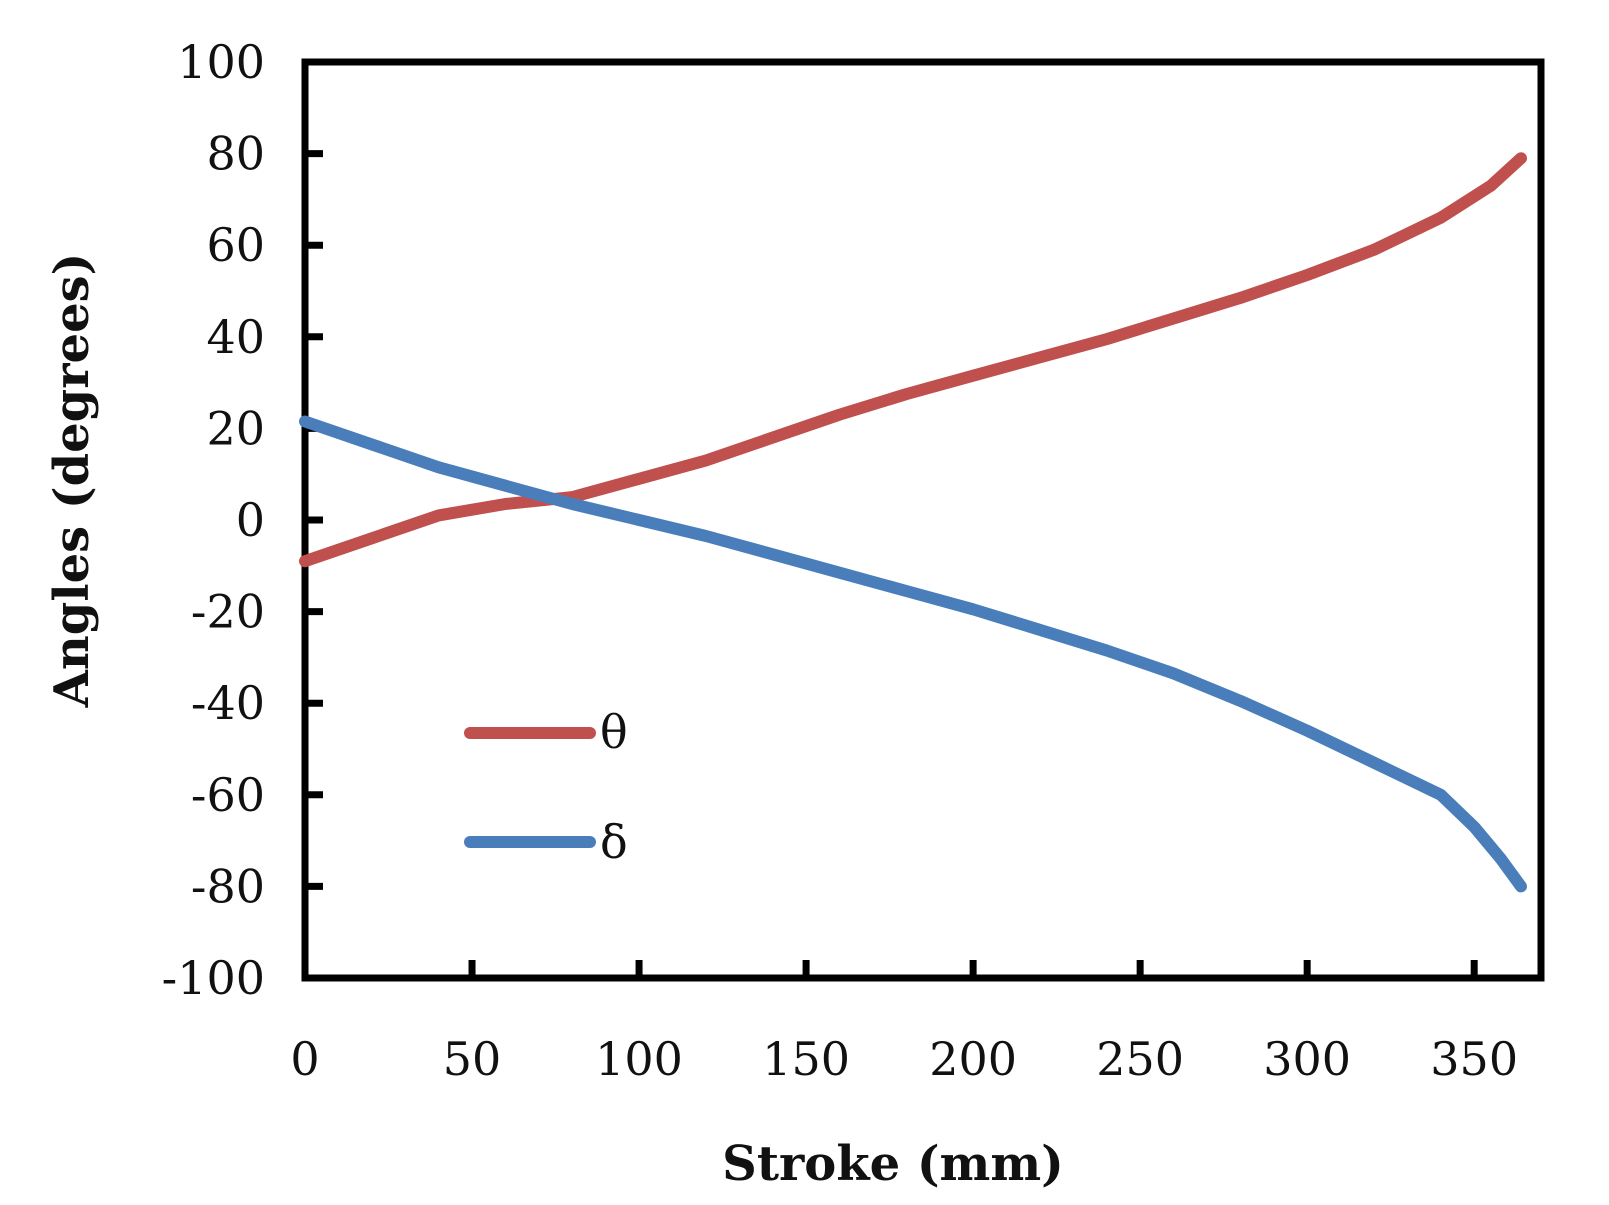  I want to click on x-tick-label: 150, so click(806, 1059).